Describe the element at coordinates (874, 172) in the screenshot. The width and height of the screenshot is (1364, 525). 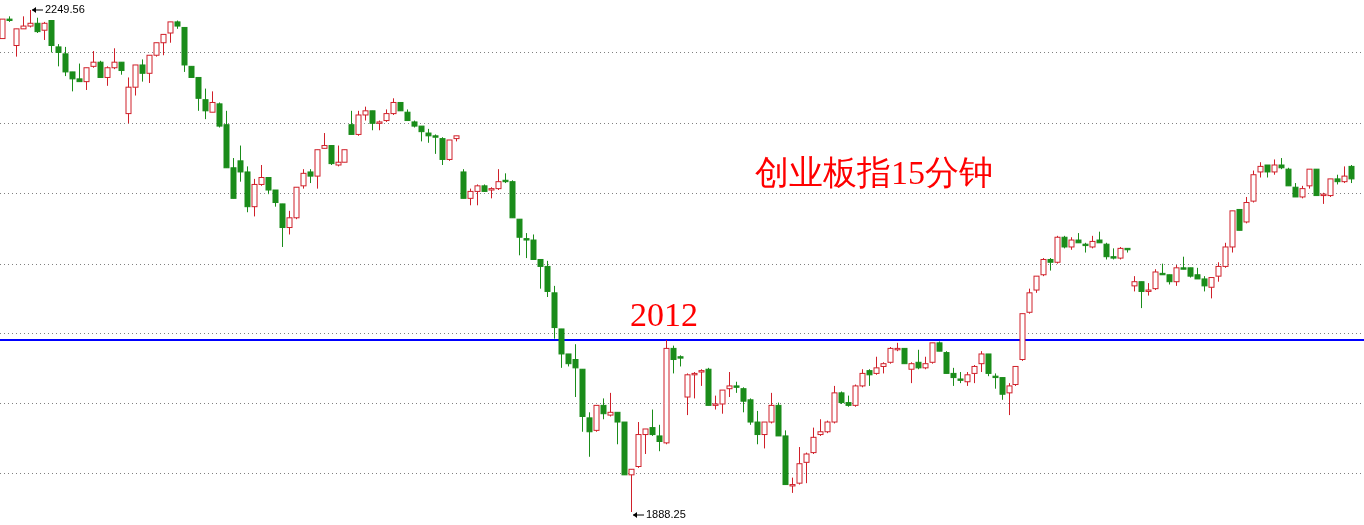
I see `text: 创业板指15分钟` at that location.